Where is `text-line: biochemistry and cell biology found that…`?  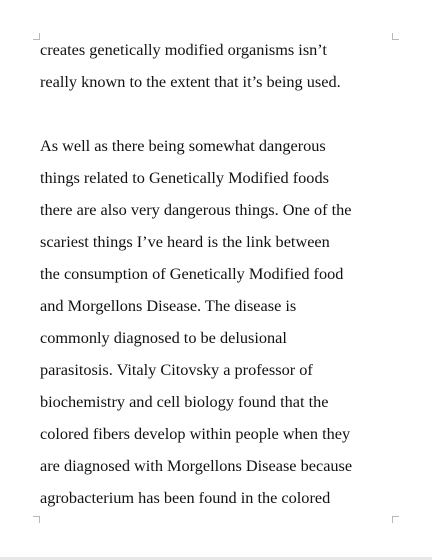
text-line: biochemistry and cell biology found that… is located at coordinates (184, 401).